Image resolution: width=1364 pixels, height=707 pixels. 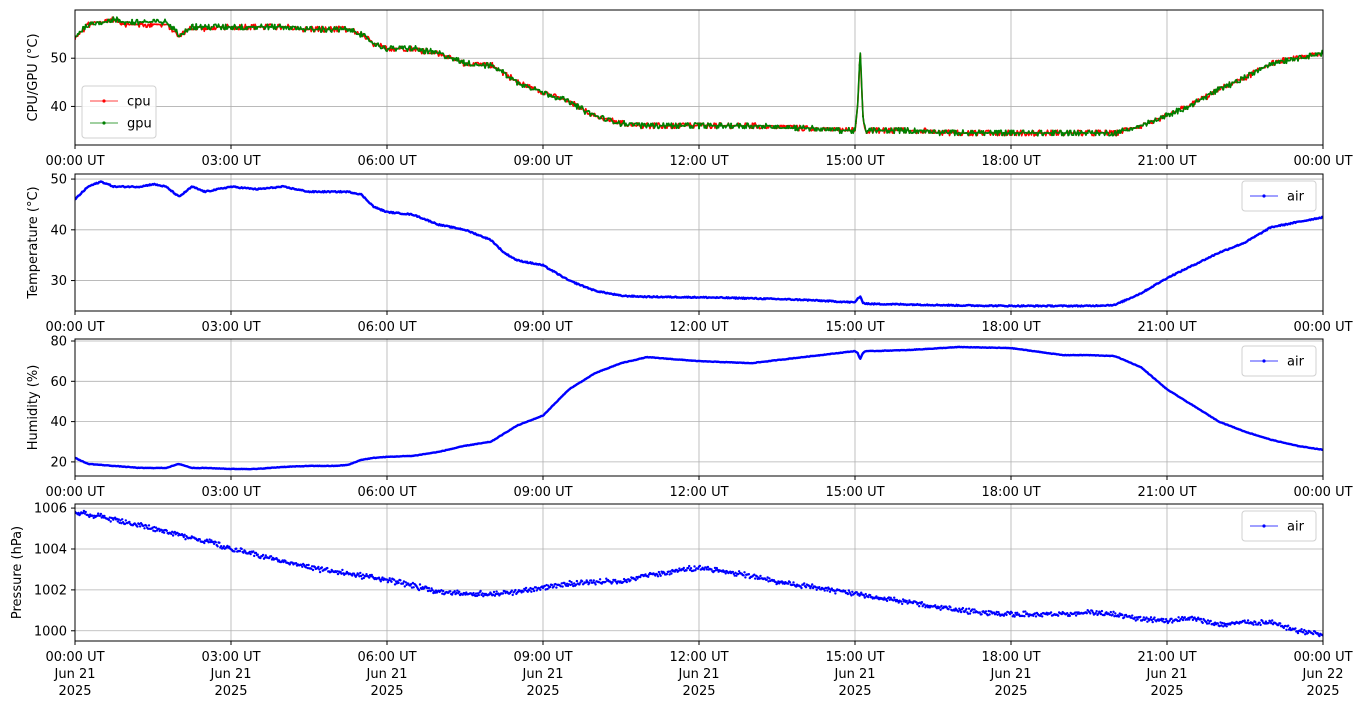 What do you see at coordinates (1279, 361) in the screenshot?
I see `legend: air` at bounding box center [1279, 361].